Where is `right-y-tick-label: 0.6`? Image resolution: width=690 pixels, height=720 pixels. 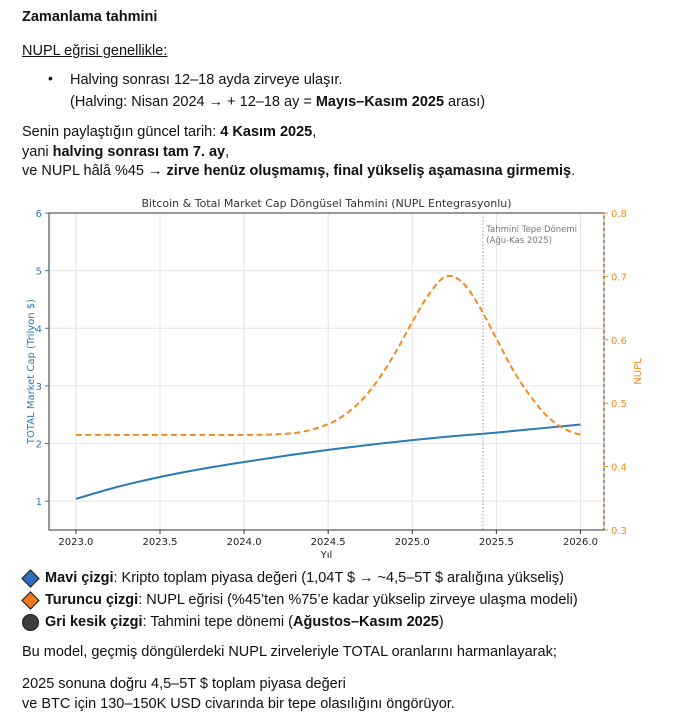
right-y-tick-label: 0.6 is located at coordinates (619, 341).